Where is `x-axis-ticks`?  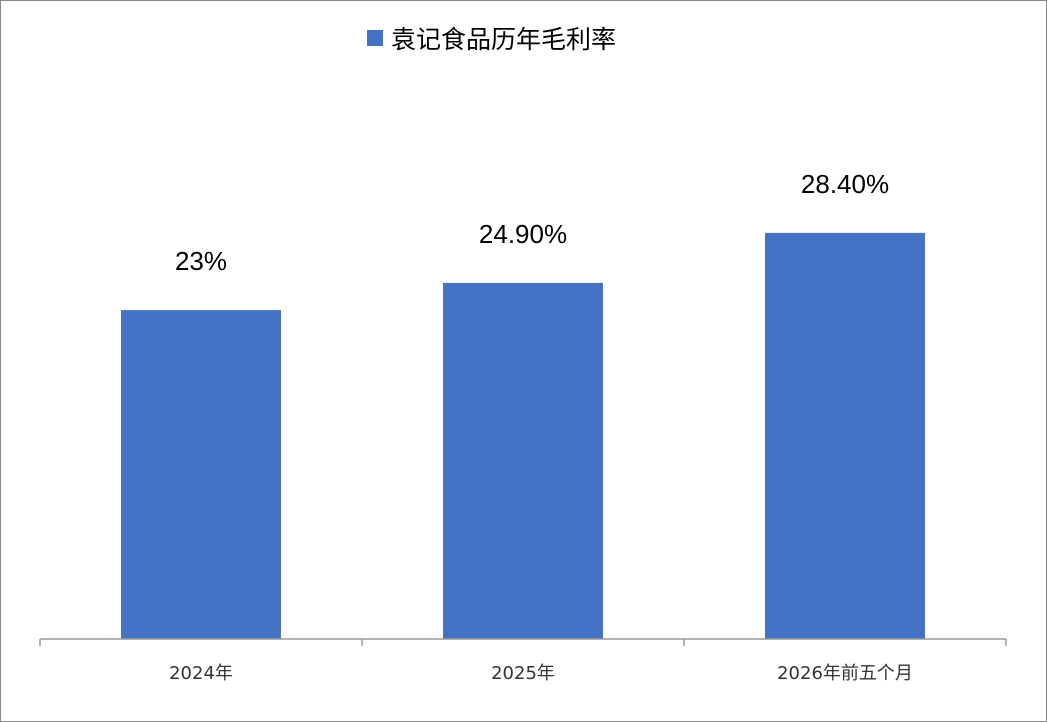 x-axis-ticks is located at coordinates (523, 642).